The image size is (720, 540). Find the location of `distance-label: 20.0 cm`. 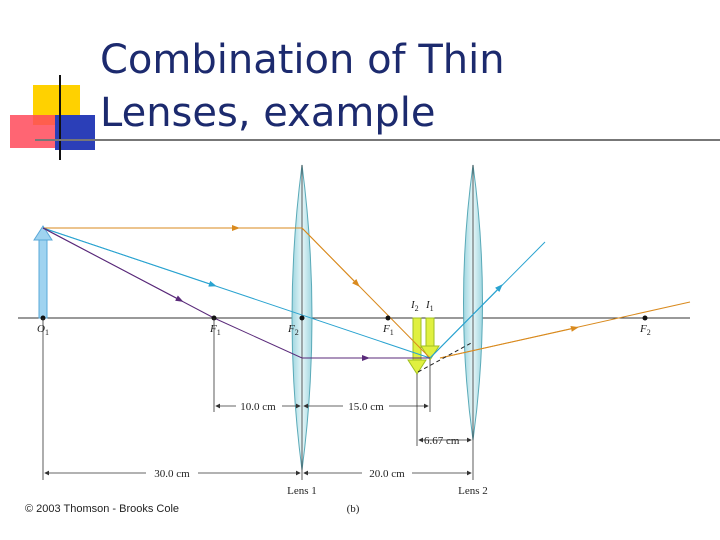

distance-label: 20.0 cm is located at coordinates (387, 474).